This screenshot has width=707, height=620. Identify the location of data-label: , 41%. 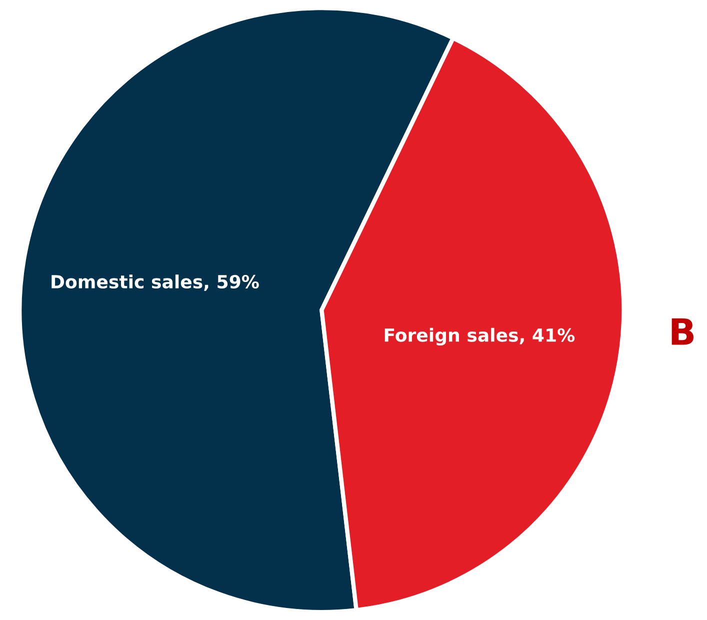
(547, 336).